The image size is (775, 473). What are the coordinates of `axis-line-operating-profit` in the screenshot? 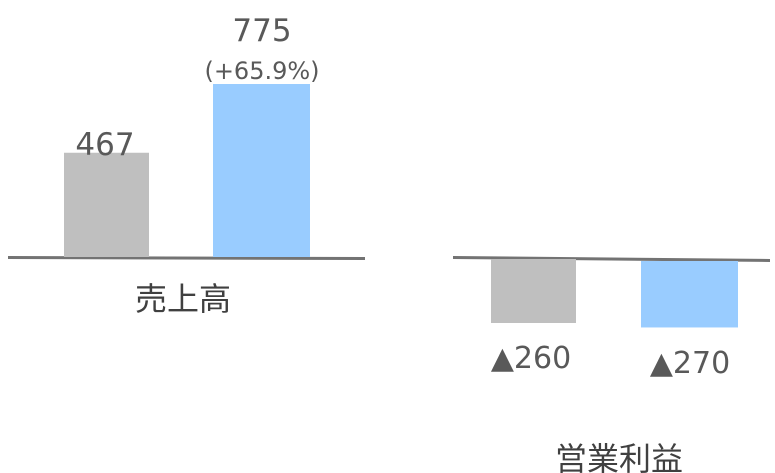 It's located at (611, 259).